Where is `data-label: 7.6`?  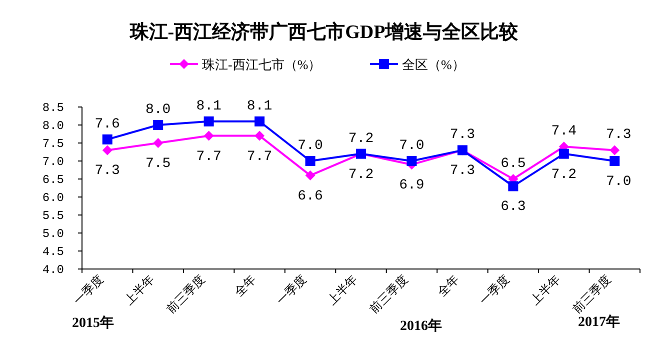
data-label: 7.6 is located at coordinates (107, 124).